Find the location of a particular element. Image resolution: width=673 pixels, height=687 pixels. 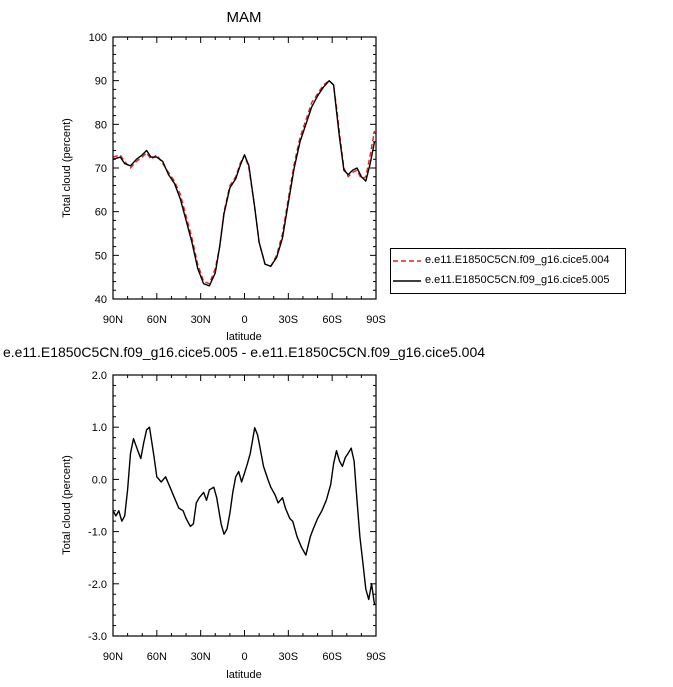

top-x-tick-label: 90S is located at coordinates (376, 320).